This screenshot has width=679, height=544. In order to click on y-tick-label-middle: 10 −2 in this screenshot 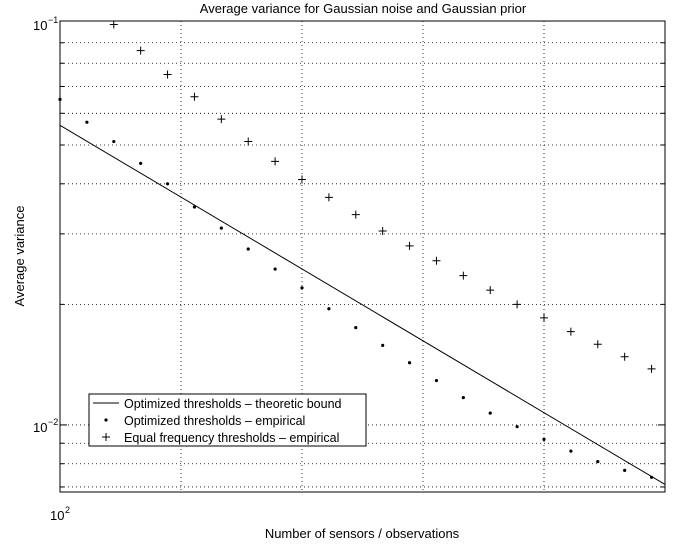, I will do `click(45, 426)`.